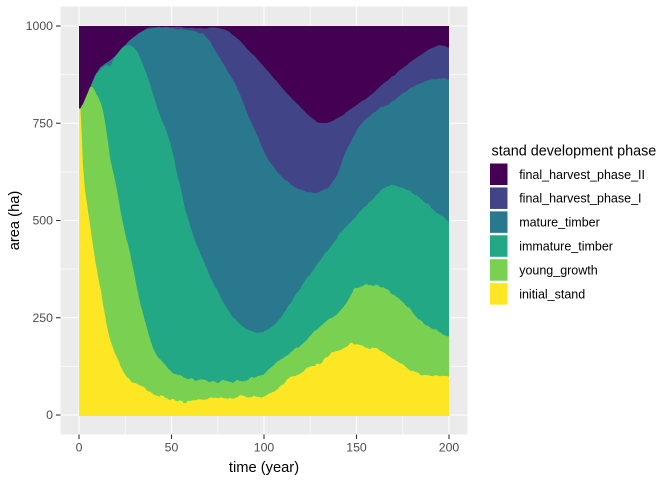 Image resolution: width=672 pixels, height=480 pixels. I want to click on svg-text: 50, so click(172, 448).